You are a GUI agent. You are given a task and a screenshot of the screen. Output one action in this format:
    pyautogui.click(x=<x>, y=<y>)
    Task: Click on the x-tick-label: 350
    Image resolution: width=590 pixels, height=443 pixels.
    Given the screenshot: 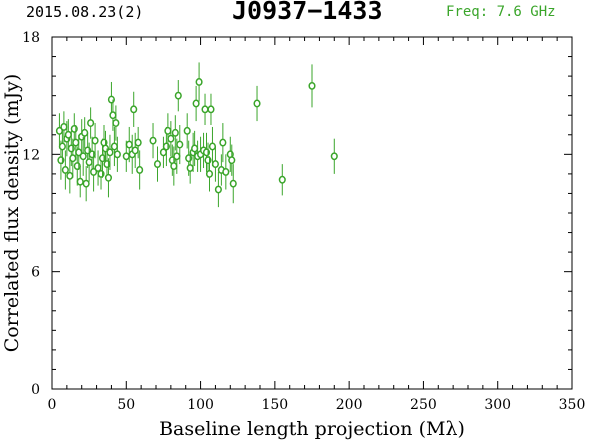 What is the action you would take?
    pyautogui.click(x=572, y=405)
    